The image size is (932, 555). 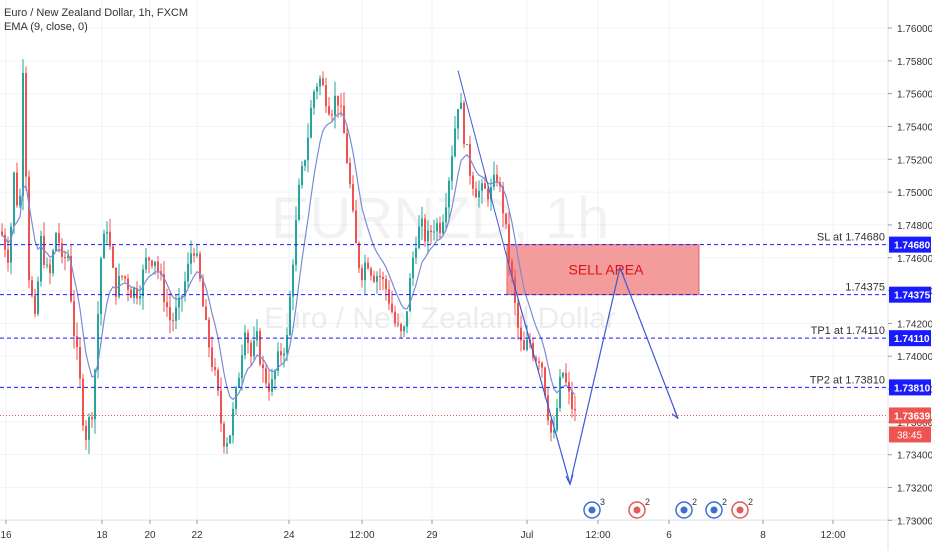 What do you see at coordinates (197, 535) in the screenshot?
I see `x-tick-label: 22` at bounding box center [197, 535].